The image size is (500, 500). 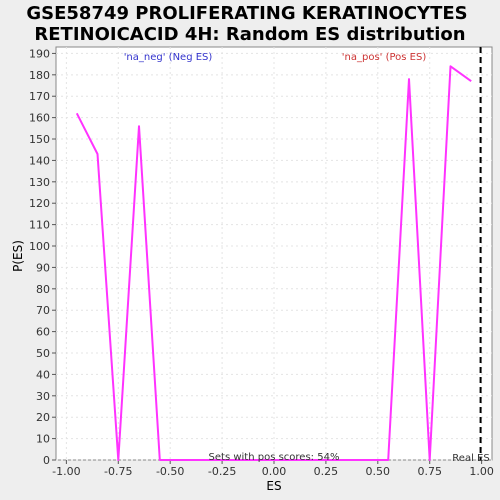 I want to click on chart-title-line-2: RETINOICACID 4H: Random ES distribution, so click(x=249, y=34).